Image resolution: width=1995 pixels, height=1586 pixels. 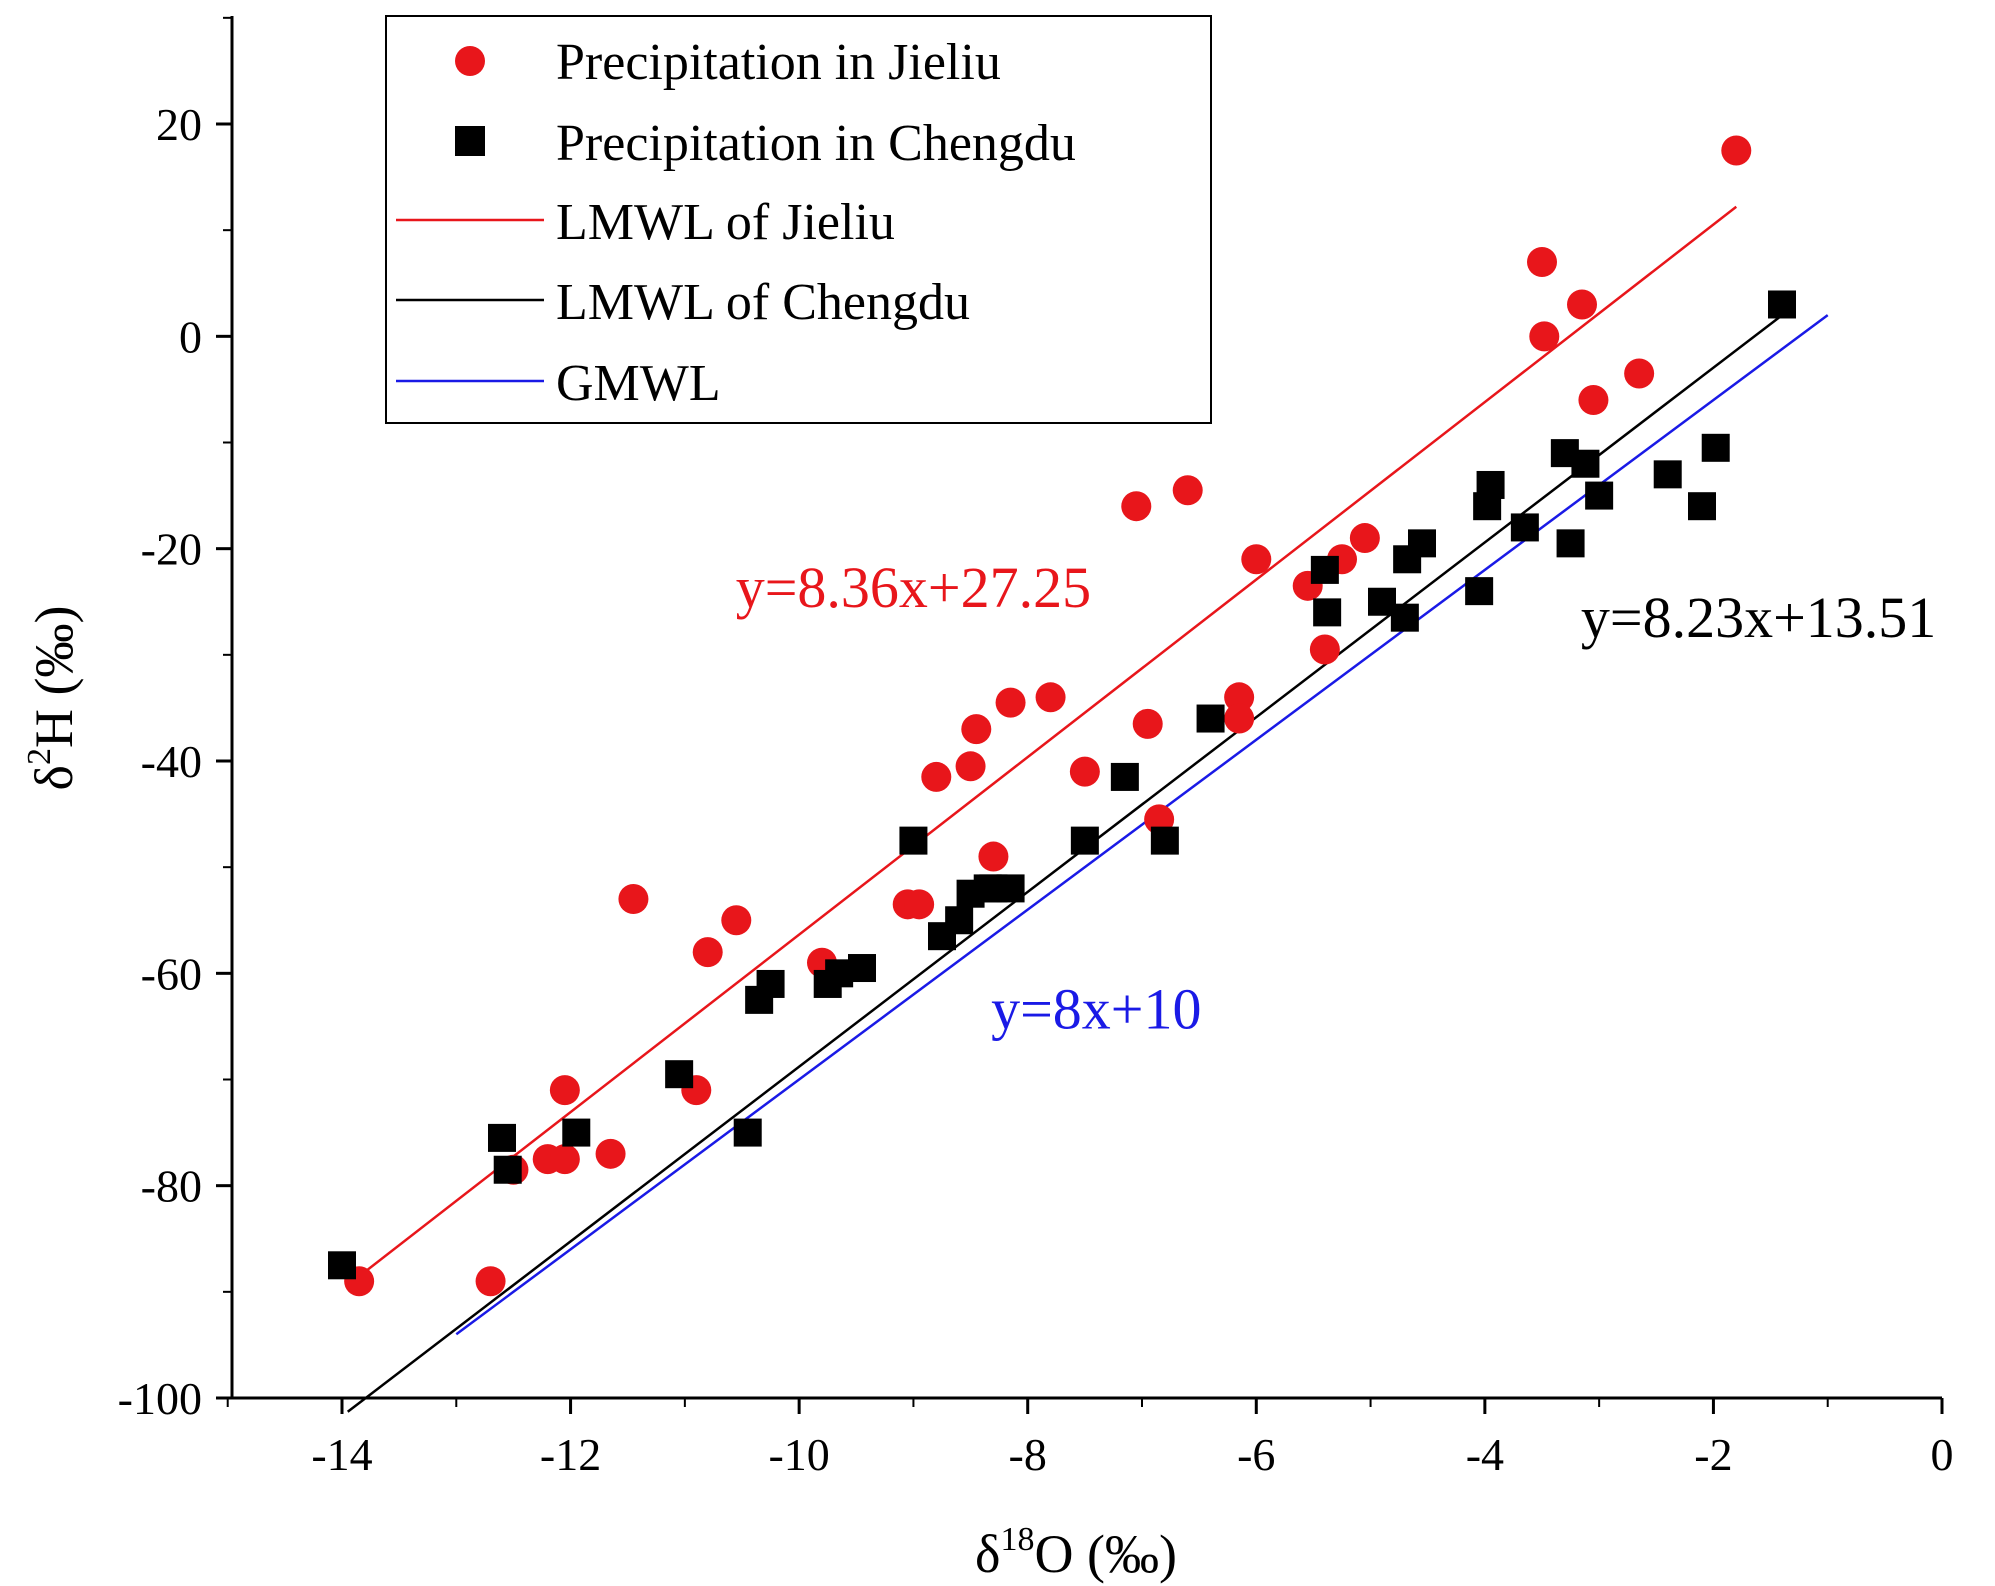 What do you see at coordinates (1028, 1454) in the screenshot?
I see `x-tick-label: -8` at bounding box center [1028, 1454].